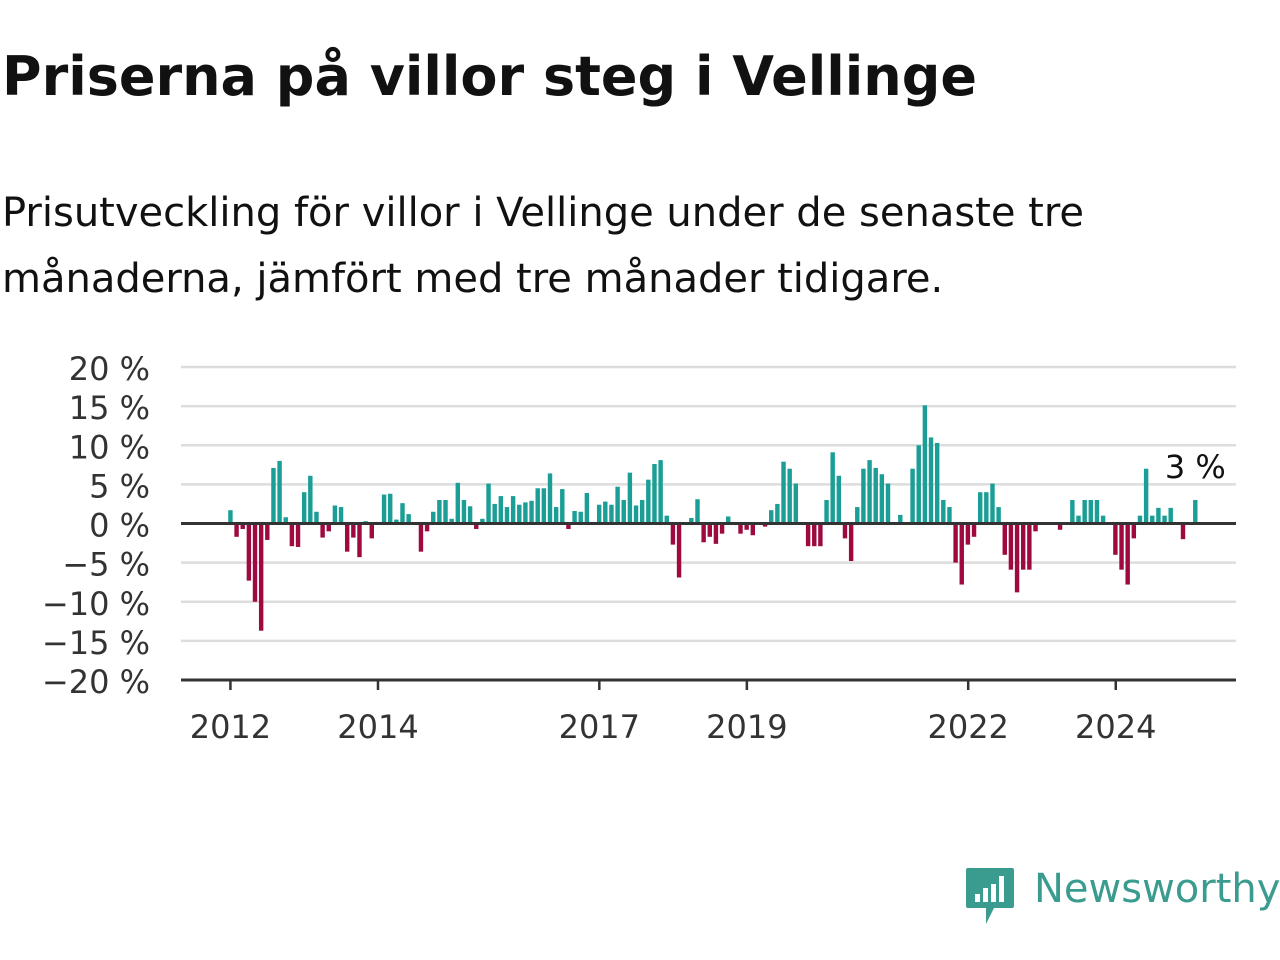 Image resolution: width=1280 pixels, height=960 pixels. I want to click on y-tick-label: 20 %, so click(109, 369).